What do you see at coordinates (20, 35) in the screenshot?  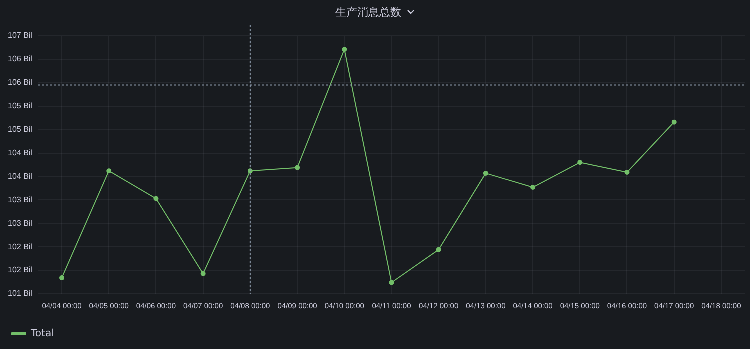 I see `y-tick-label: 107 Bil` at bounding box center [20, 35].